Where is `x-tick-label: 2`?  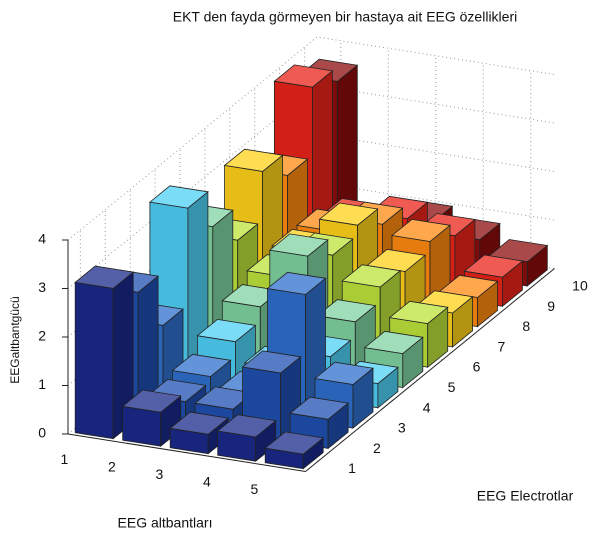 x-tick-label: 2 is located at coordinates (112, 466).